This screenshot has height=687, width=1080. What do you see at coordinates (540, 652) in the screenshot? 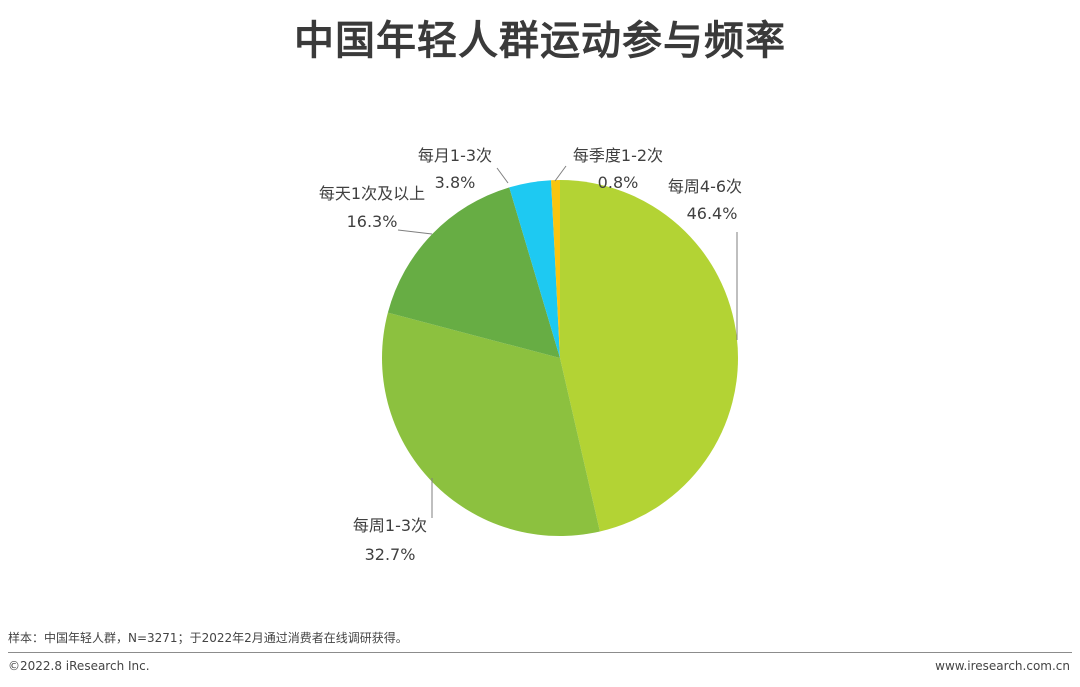
I see `footer-divider` at bounding box center [540, 652].